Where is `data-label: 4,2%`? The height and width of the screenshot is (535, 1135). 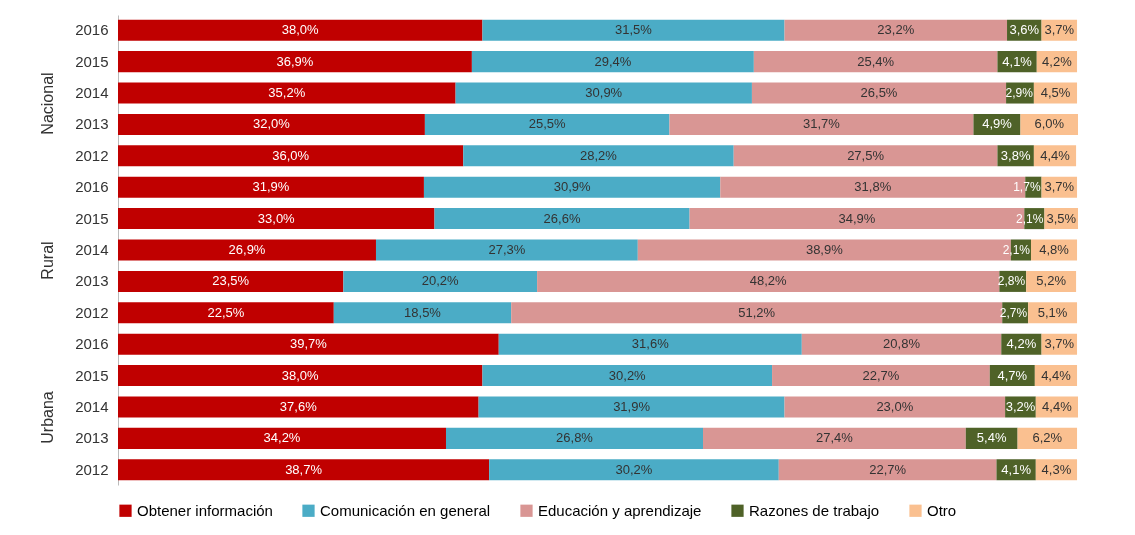 data-label: 4,2% is located at coordinates (1021, 344).